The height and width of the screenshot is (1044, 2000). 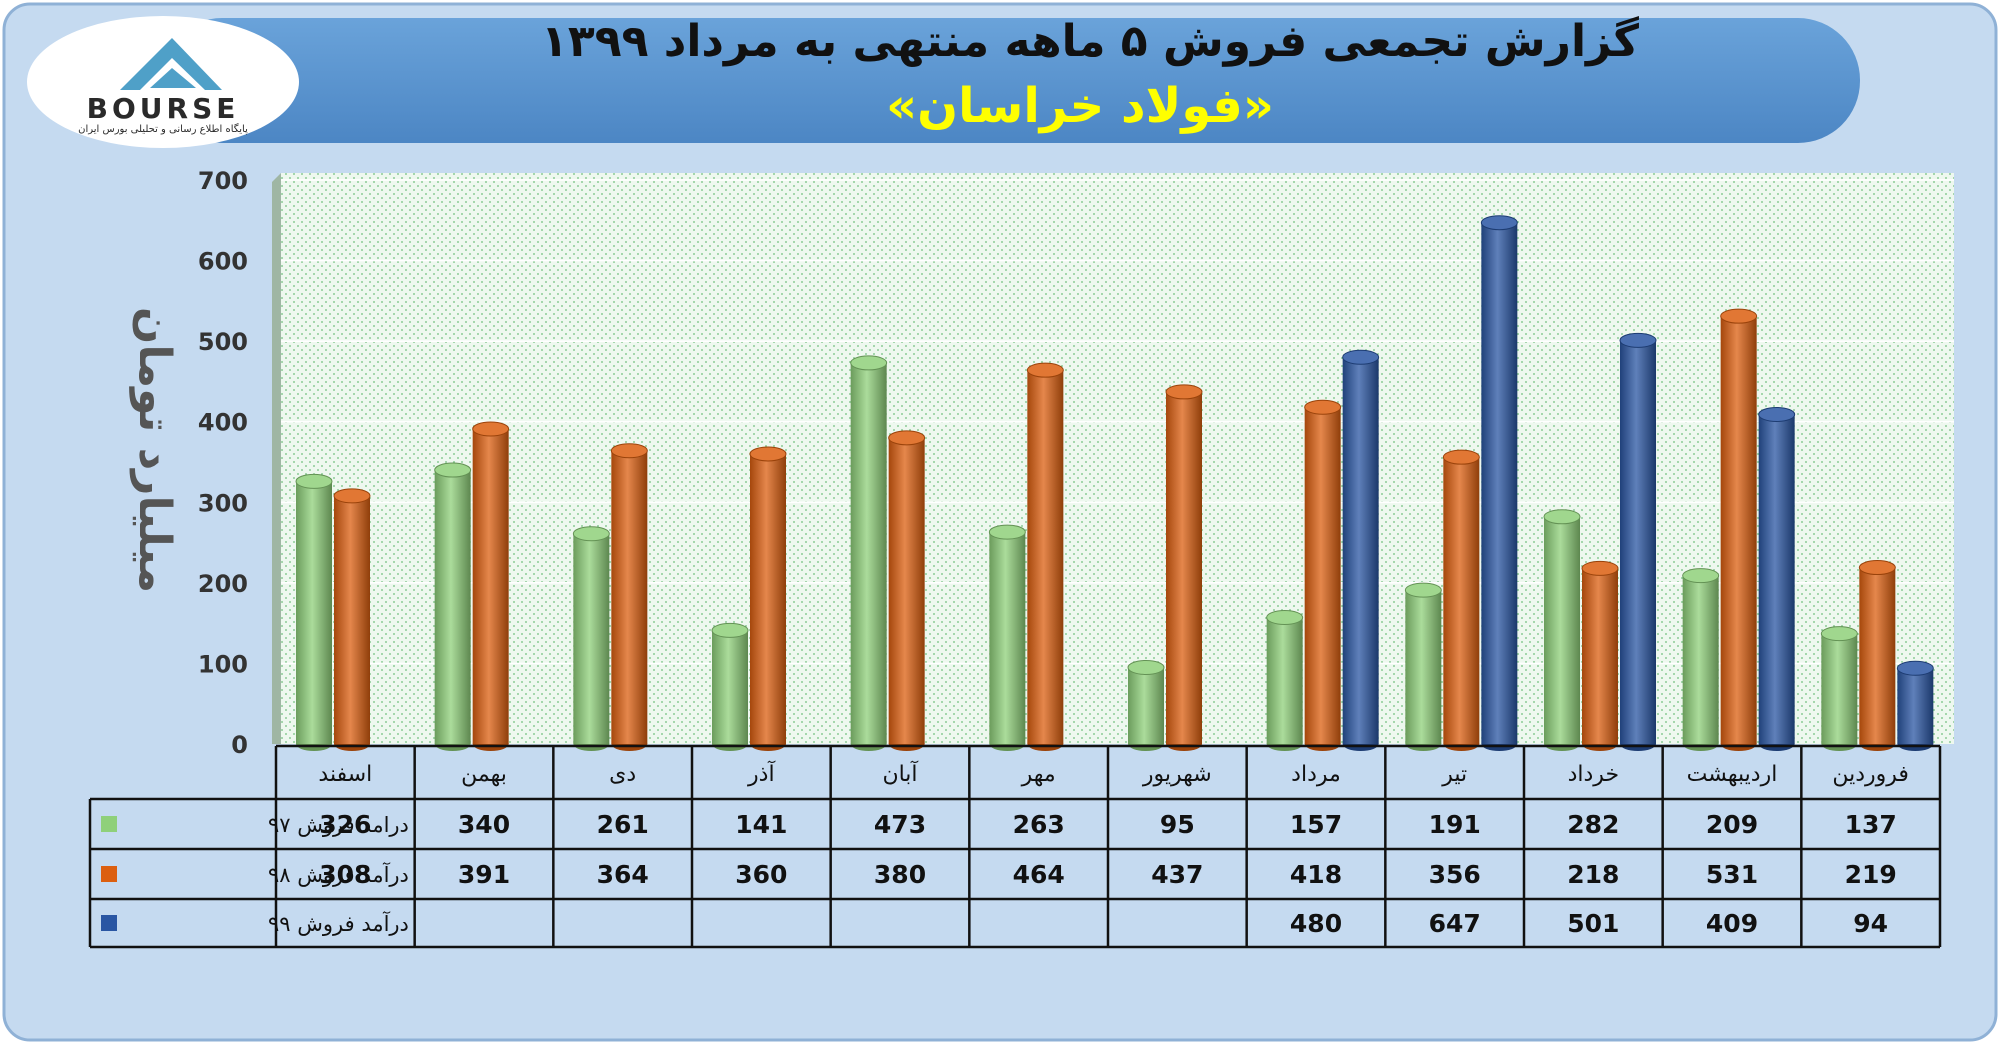 I want to click on logo-wordmark: BOURSE, so click(x=163, y=108).